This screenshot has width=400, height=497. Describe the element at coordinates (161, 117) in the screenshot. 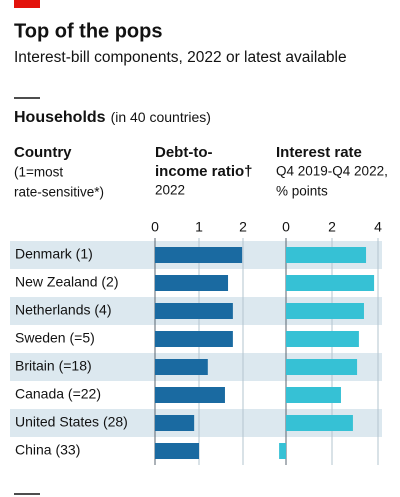

I see `section-note: (in 40 countries)` at that location.